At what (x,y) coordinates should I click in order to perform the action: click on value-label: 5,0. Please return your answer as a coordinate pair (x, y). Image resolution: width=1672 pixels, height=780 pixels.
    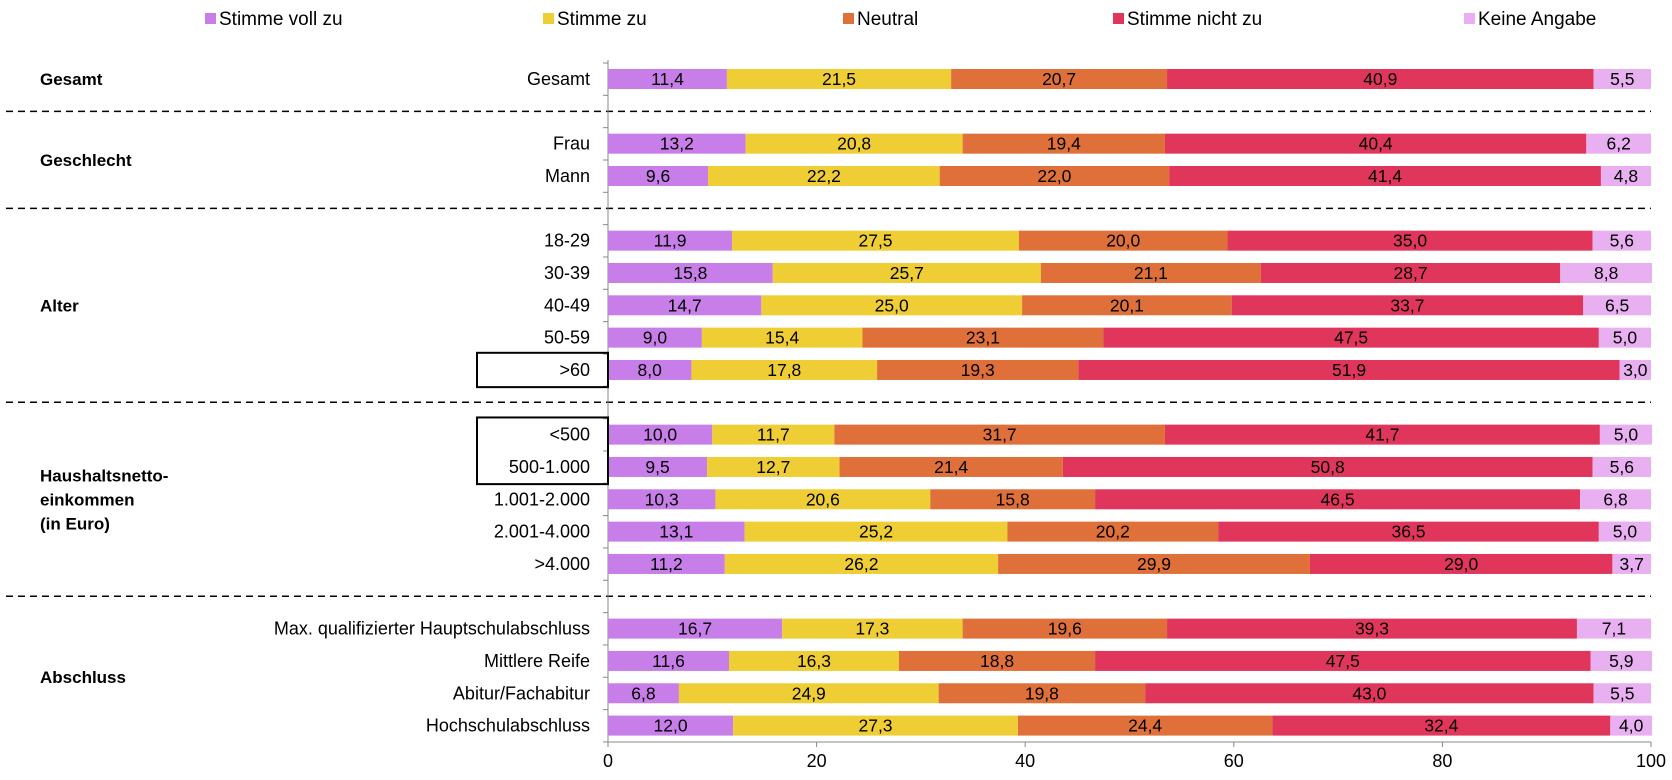
    Looking at the image, I should click on (1626, 435).